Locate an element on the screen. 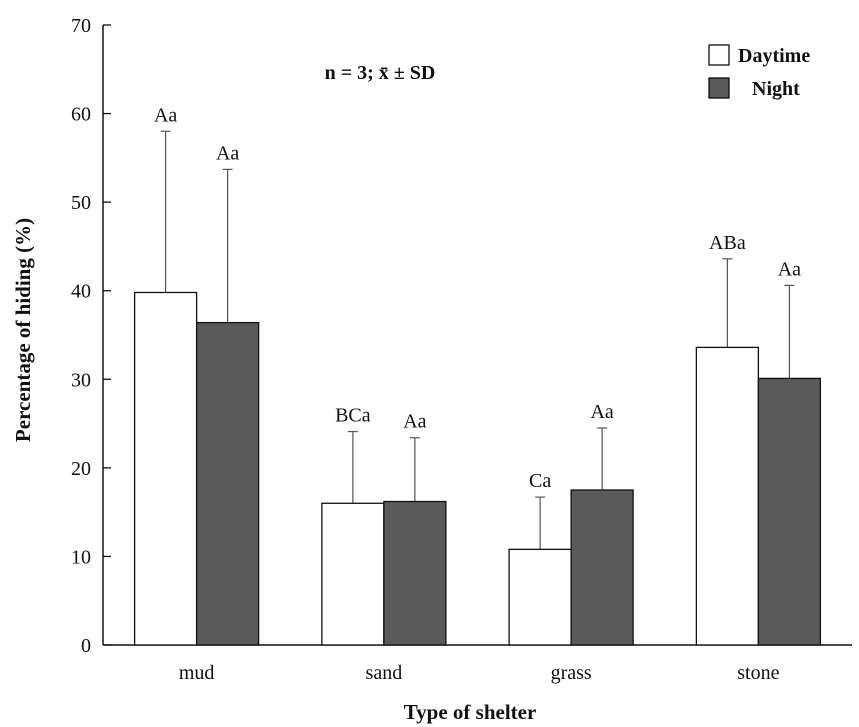 The width and height of the screenshot is (859, 727). sig-label-daytime-sand: BCa is located at coordinates (353, 416).